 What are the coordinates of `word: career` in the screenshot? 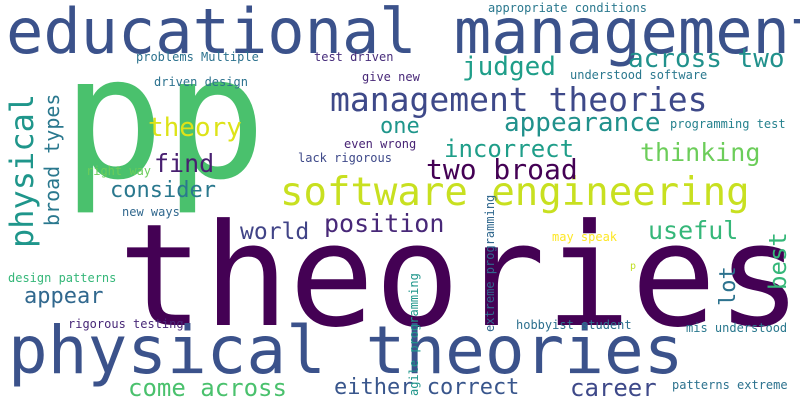 It's located at (613, 387).